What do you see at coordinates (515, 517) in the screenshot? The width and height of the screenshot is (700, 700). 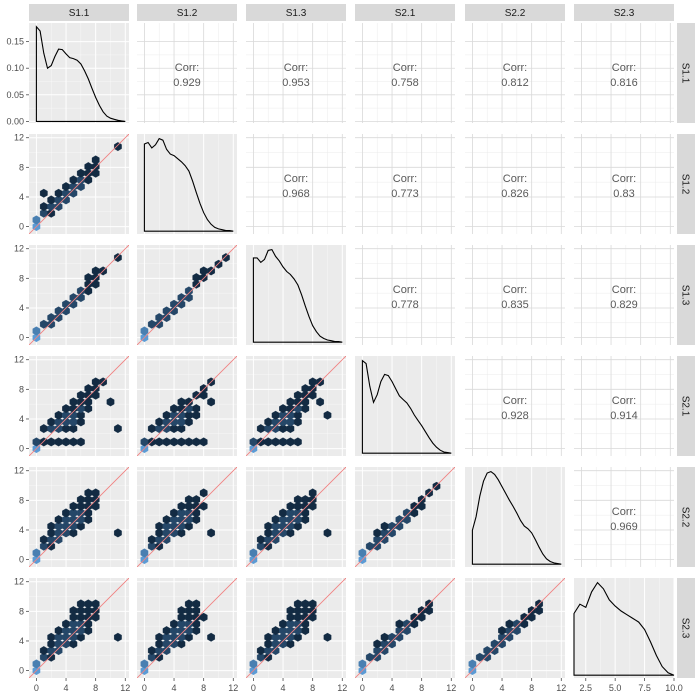 I see `panel-density-S2.2` at bounding box center [515, 517].